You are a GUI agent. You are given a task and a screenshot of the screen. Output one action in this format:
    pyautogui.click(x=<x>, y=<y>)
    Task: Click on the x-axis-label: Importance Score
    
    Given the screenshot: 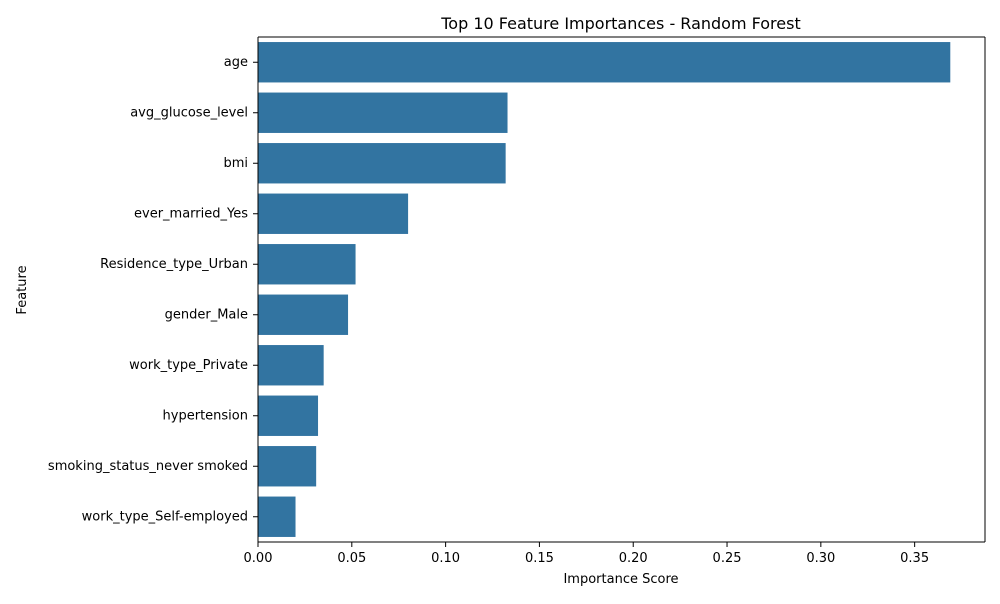 What is the action you would take?
    pyautogui.click(x=620, y=579)
    